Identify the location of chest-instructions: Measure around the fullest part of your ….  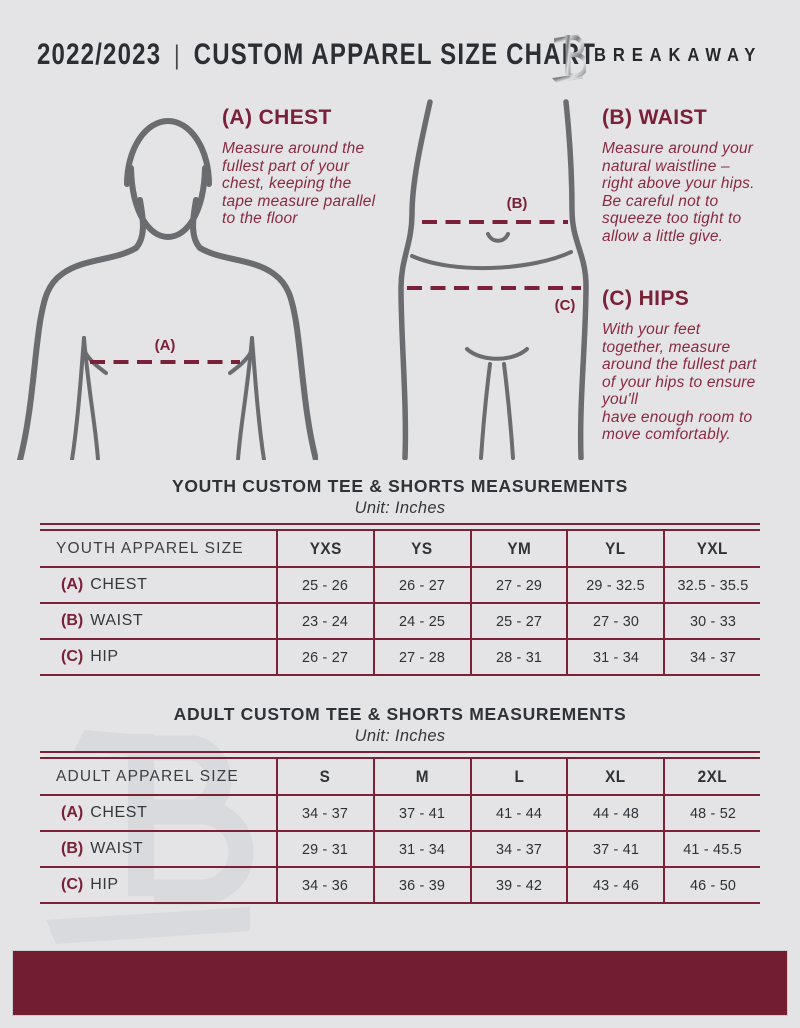
(299, 183).